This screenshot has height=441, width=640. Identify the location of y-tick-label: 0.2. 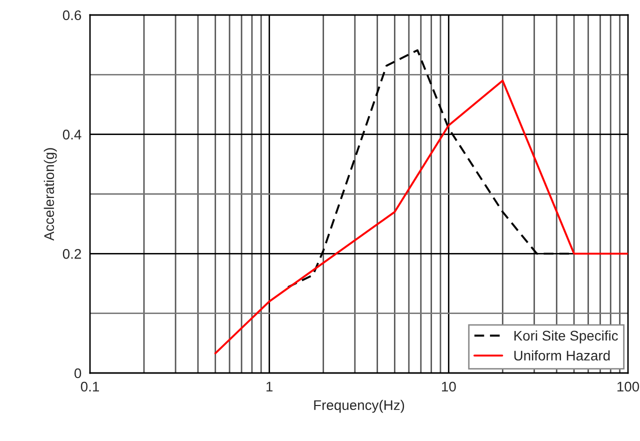
(71, 254).